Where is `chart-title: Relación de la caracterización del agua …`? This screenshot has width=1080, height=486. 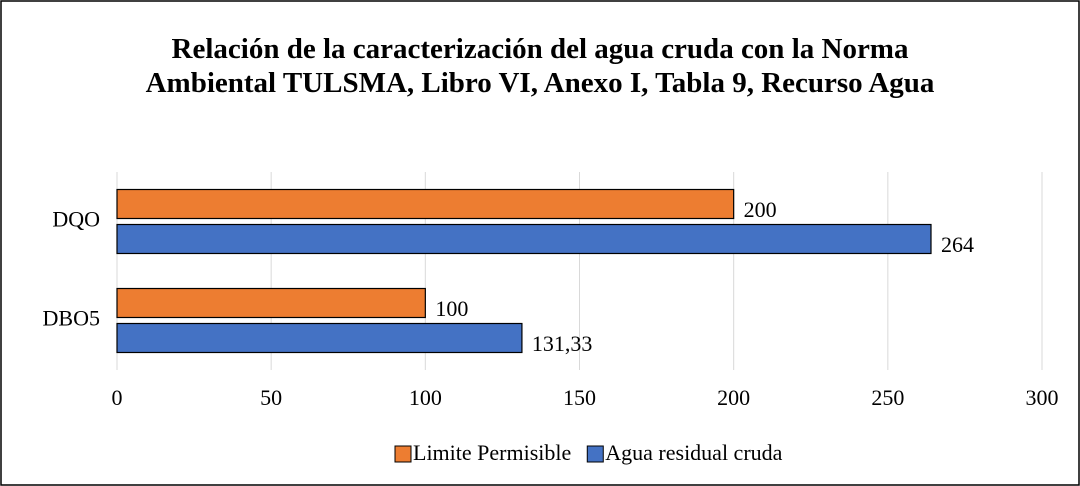
chart-title: Relación de la caracterización del agua … is located at coordinates (540, 66).